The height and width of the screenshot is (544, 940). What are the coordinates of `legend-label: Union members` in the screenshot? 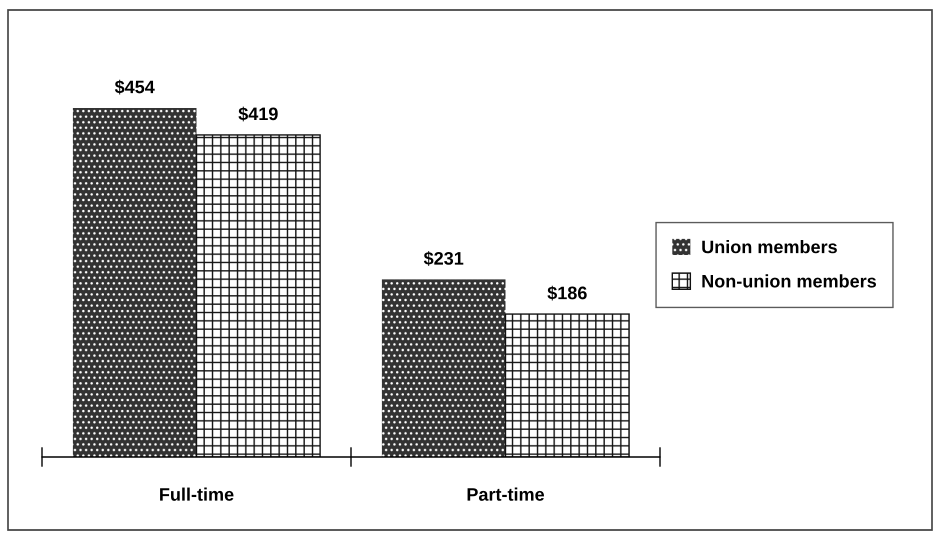 It's located at (769, 247).